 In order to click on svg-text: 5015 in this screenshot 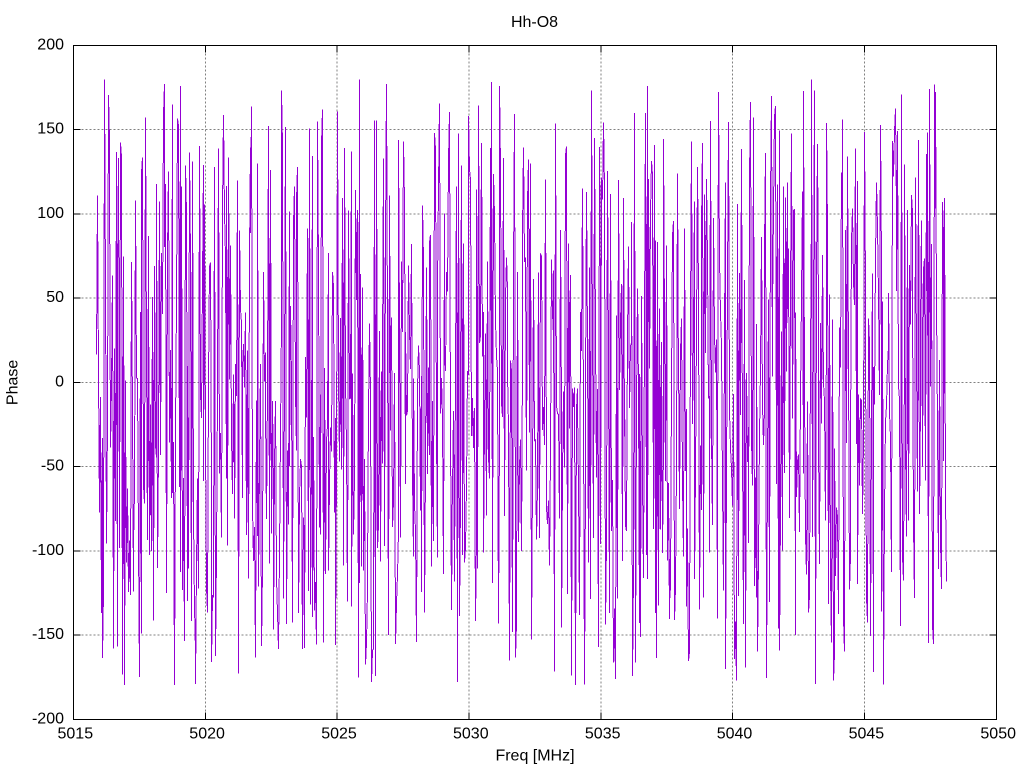, I will do `click(76, 734)`.